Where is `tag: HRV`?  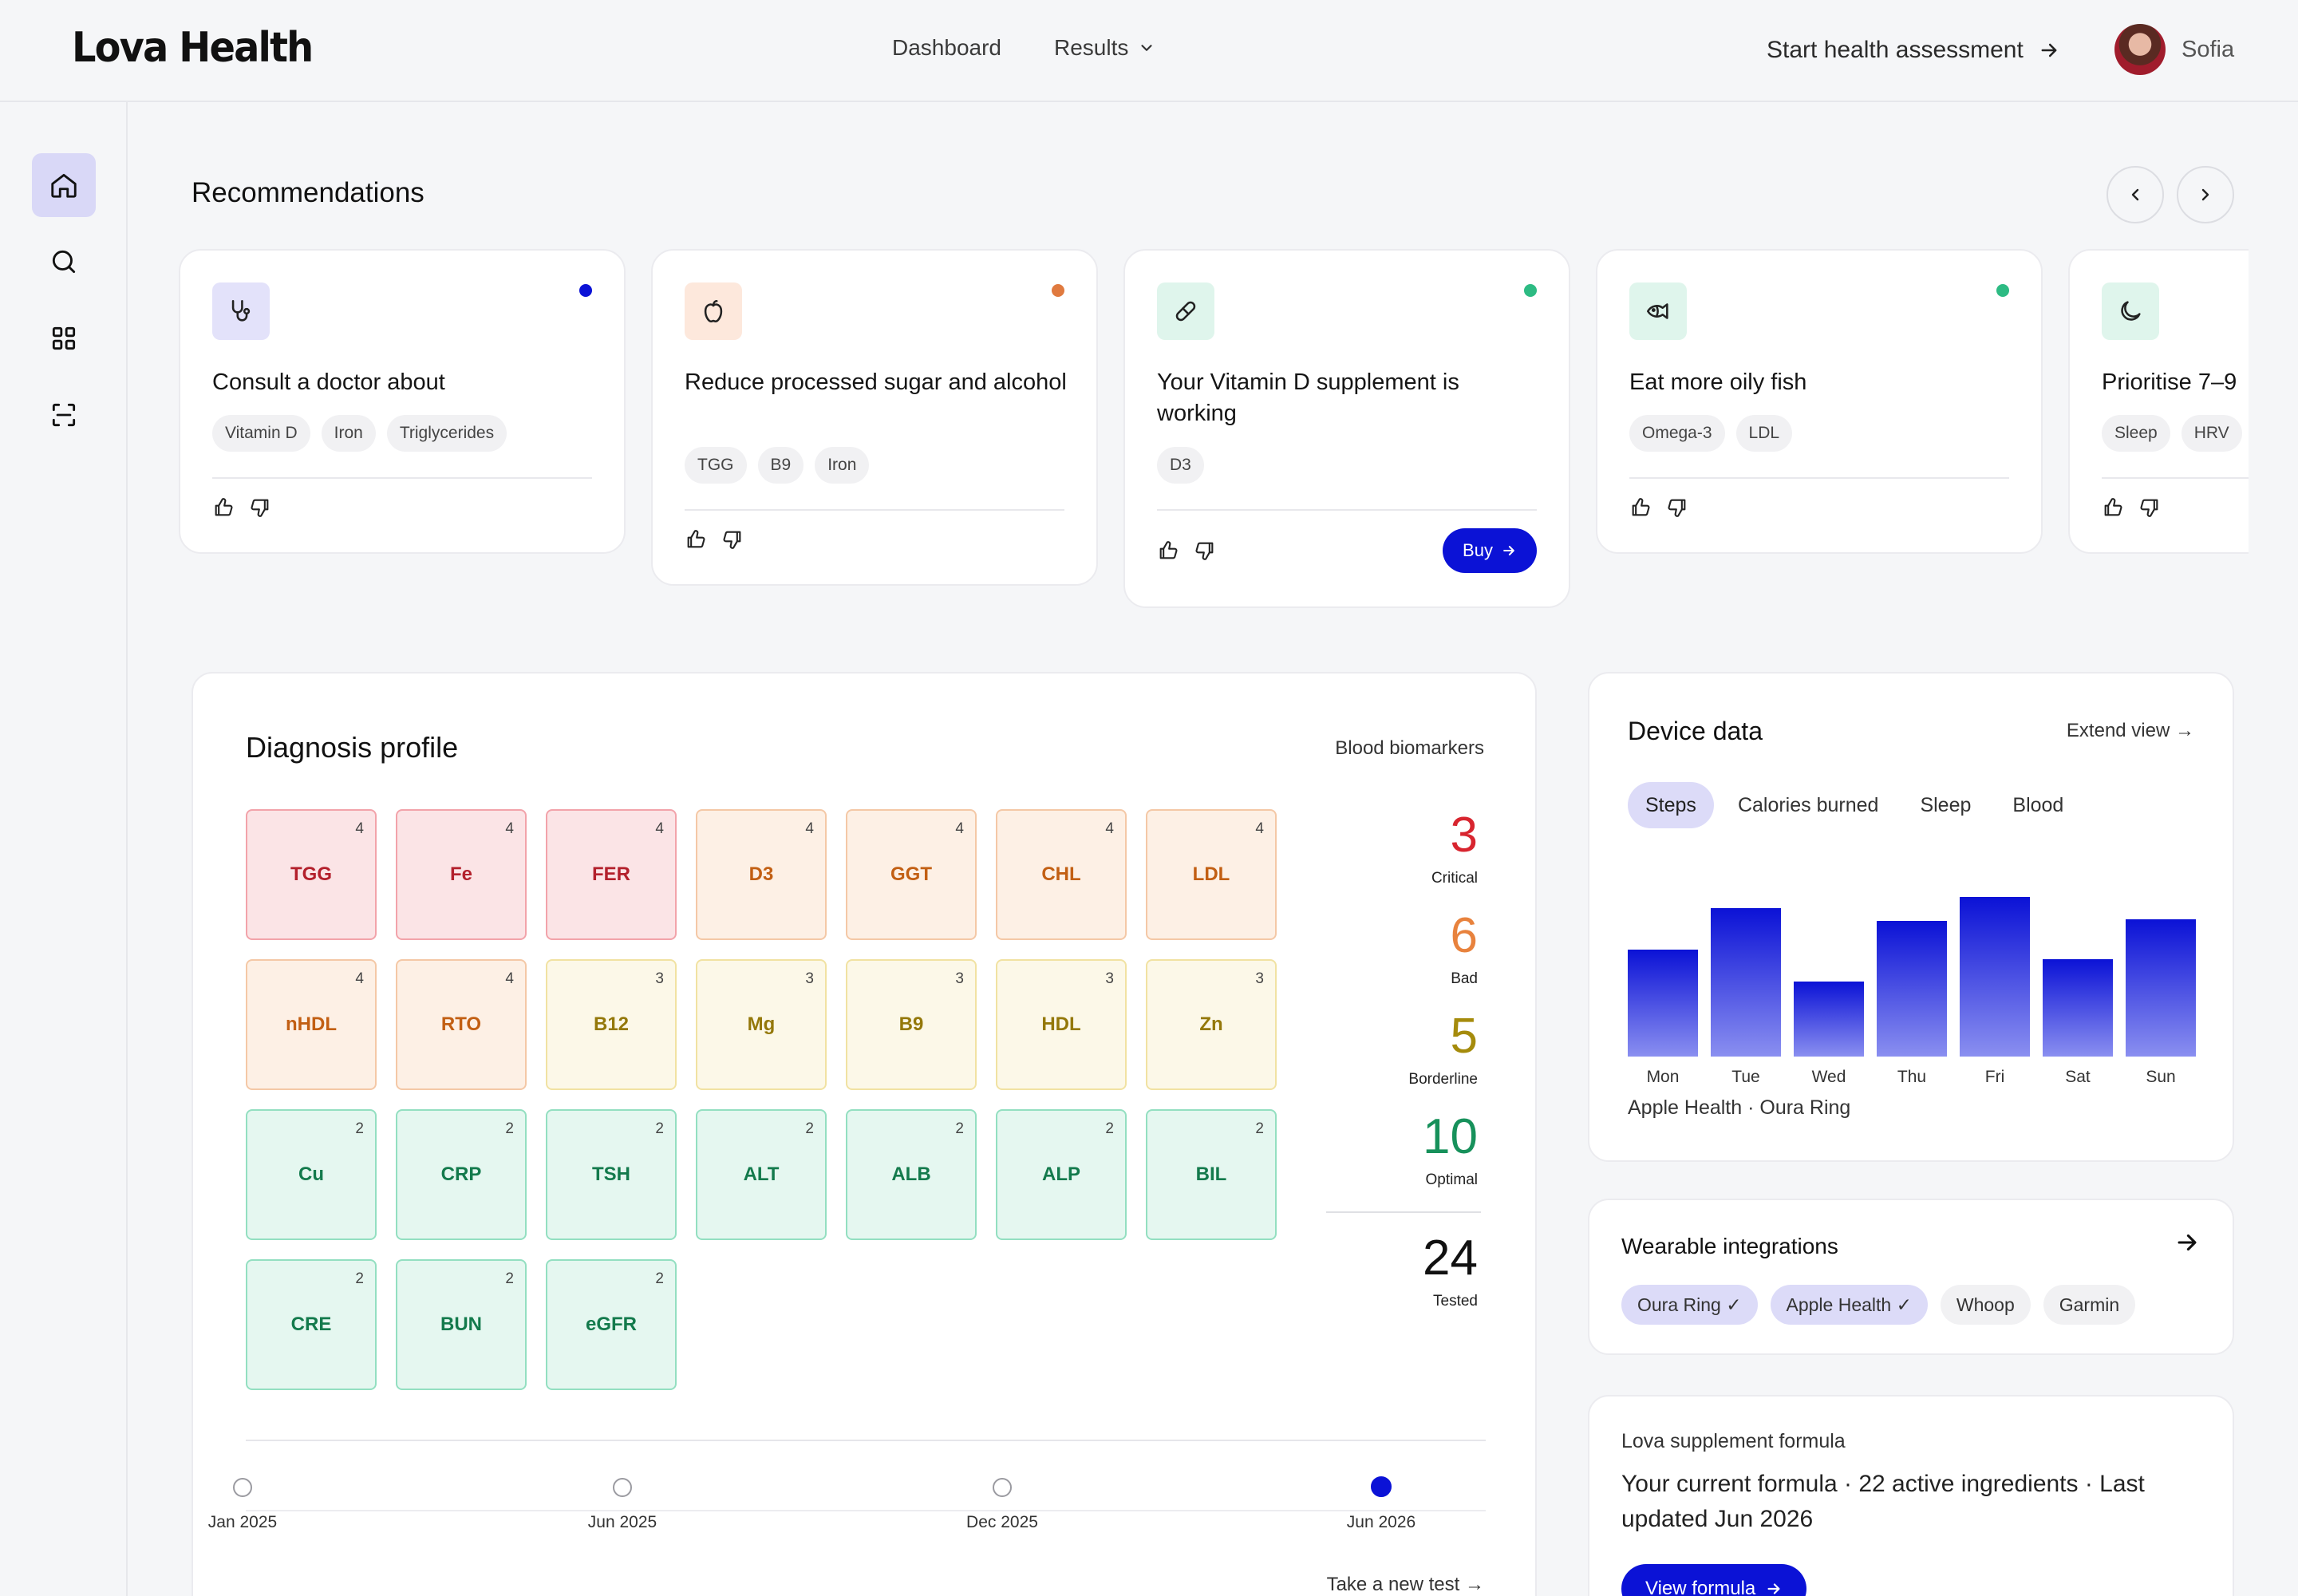
tag: HRV is located at coordinates (2211, 434).